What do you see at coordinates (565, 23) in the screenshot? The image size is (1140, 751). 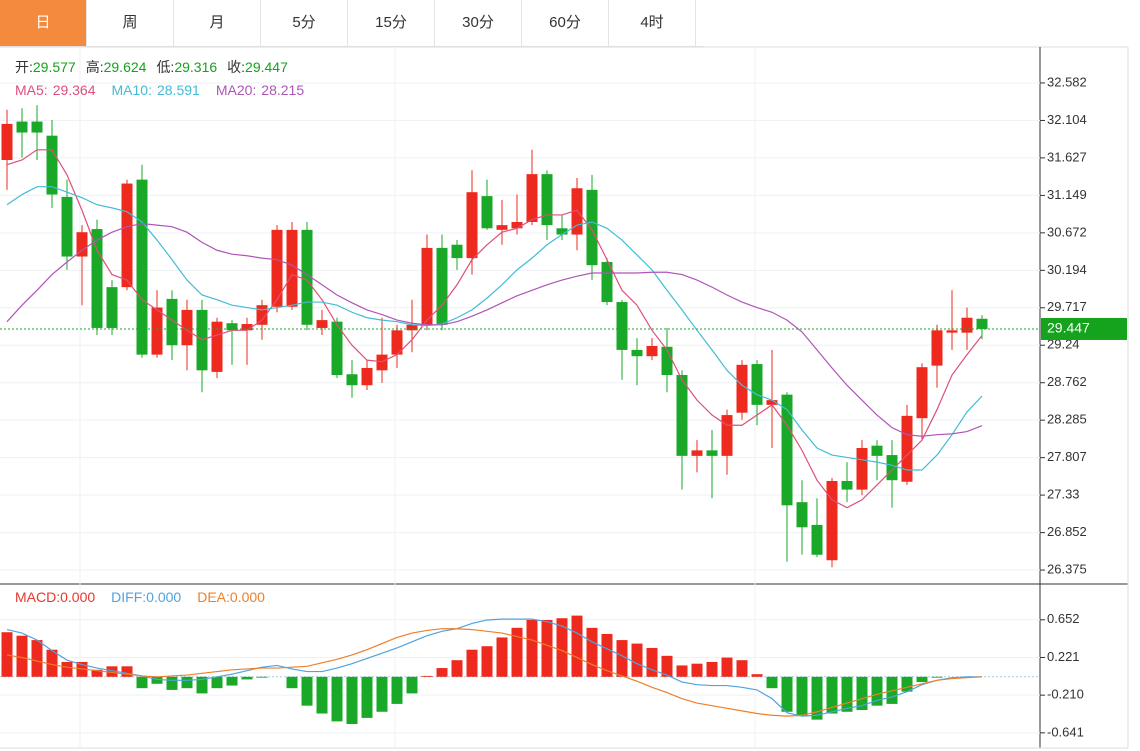 I see `period-tab: 60分` at bounding box center [565, 23].